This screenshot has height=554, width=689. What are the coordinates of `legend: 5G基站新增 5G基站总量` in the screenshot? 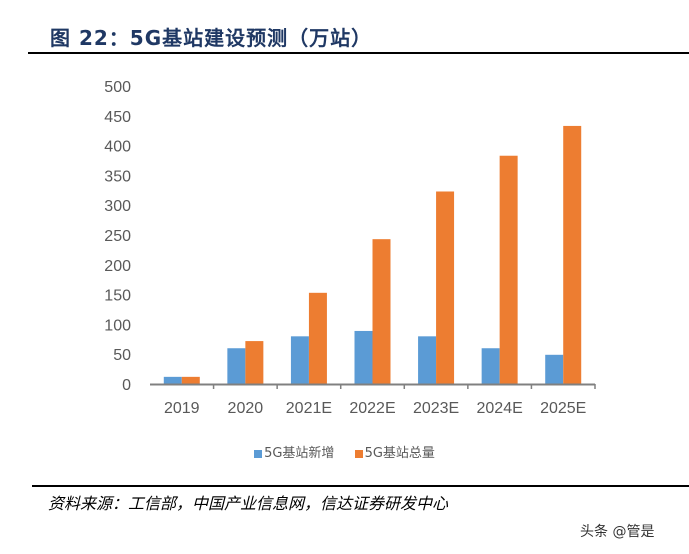 It's located at (344, 451).